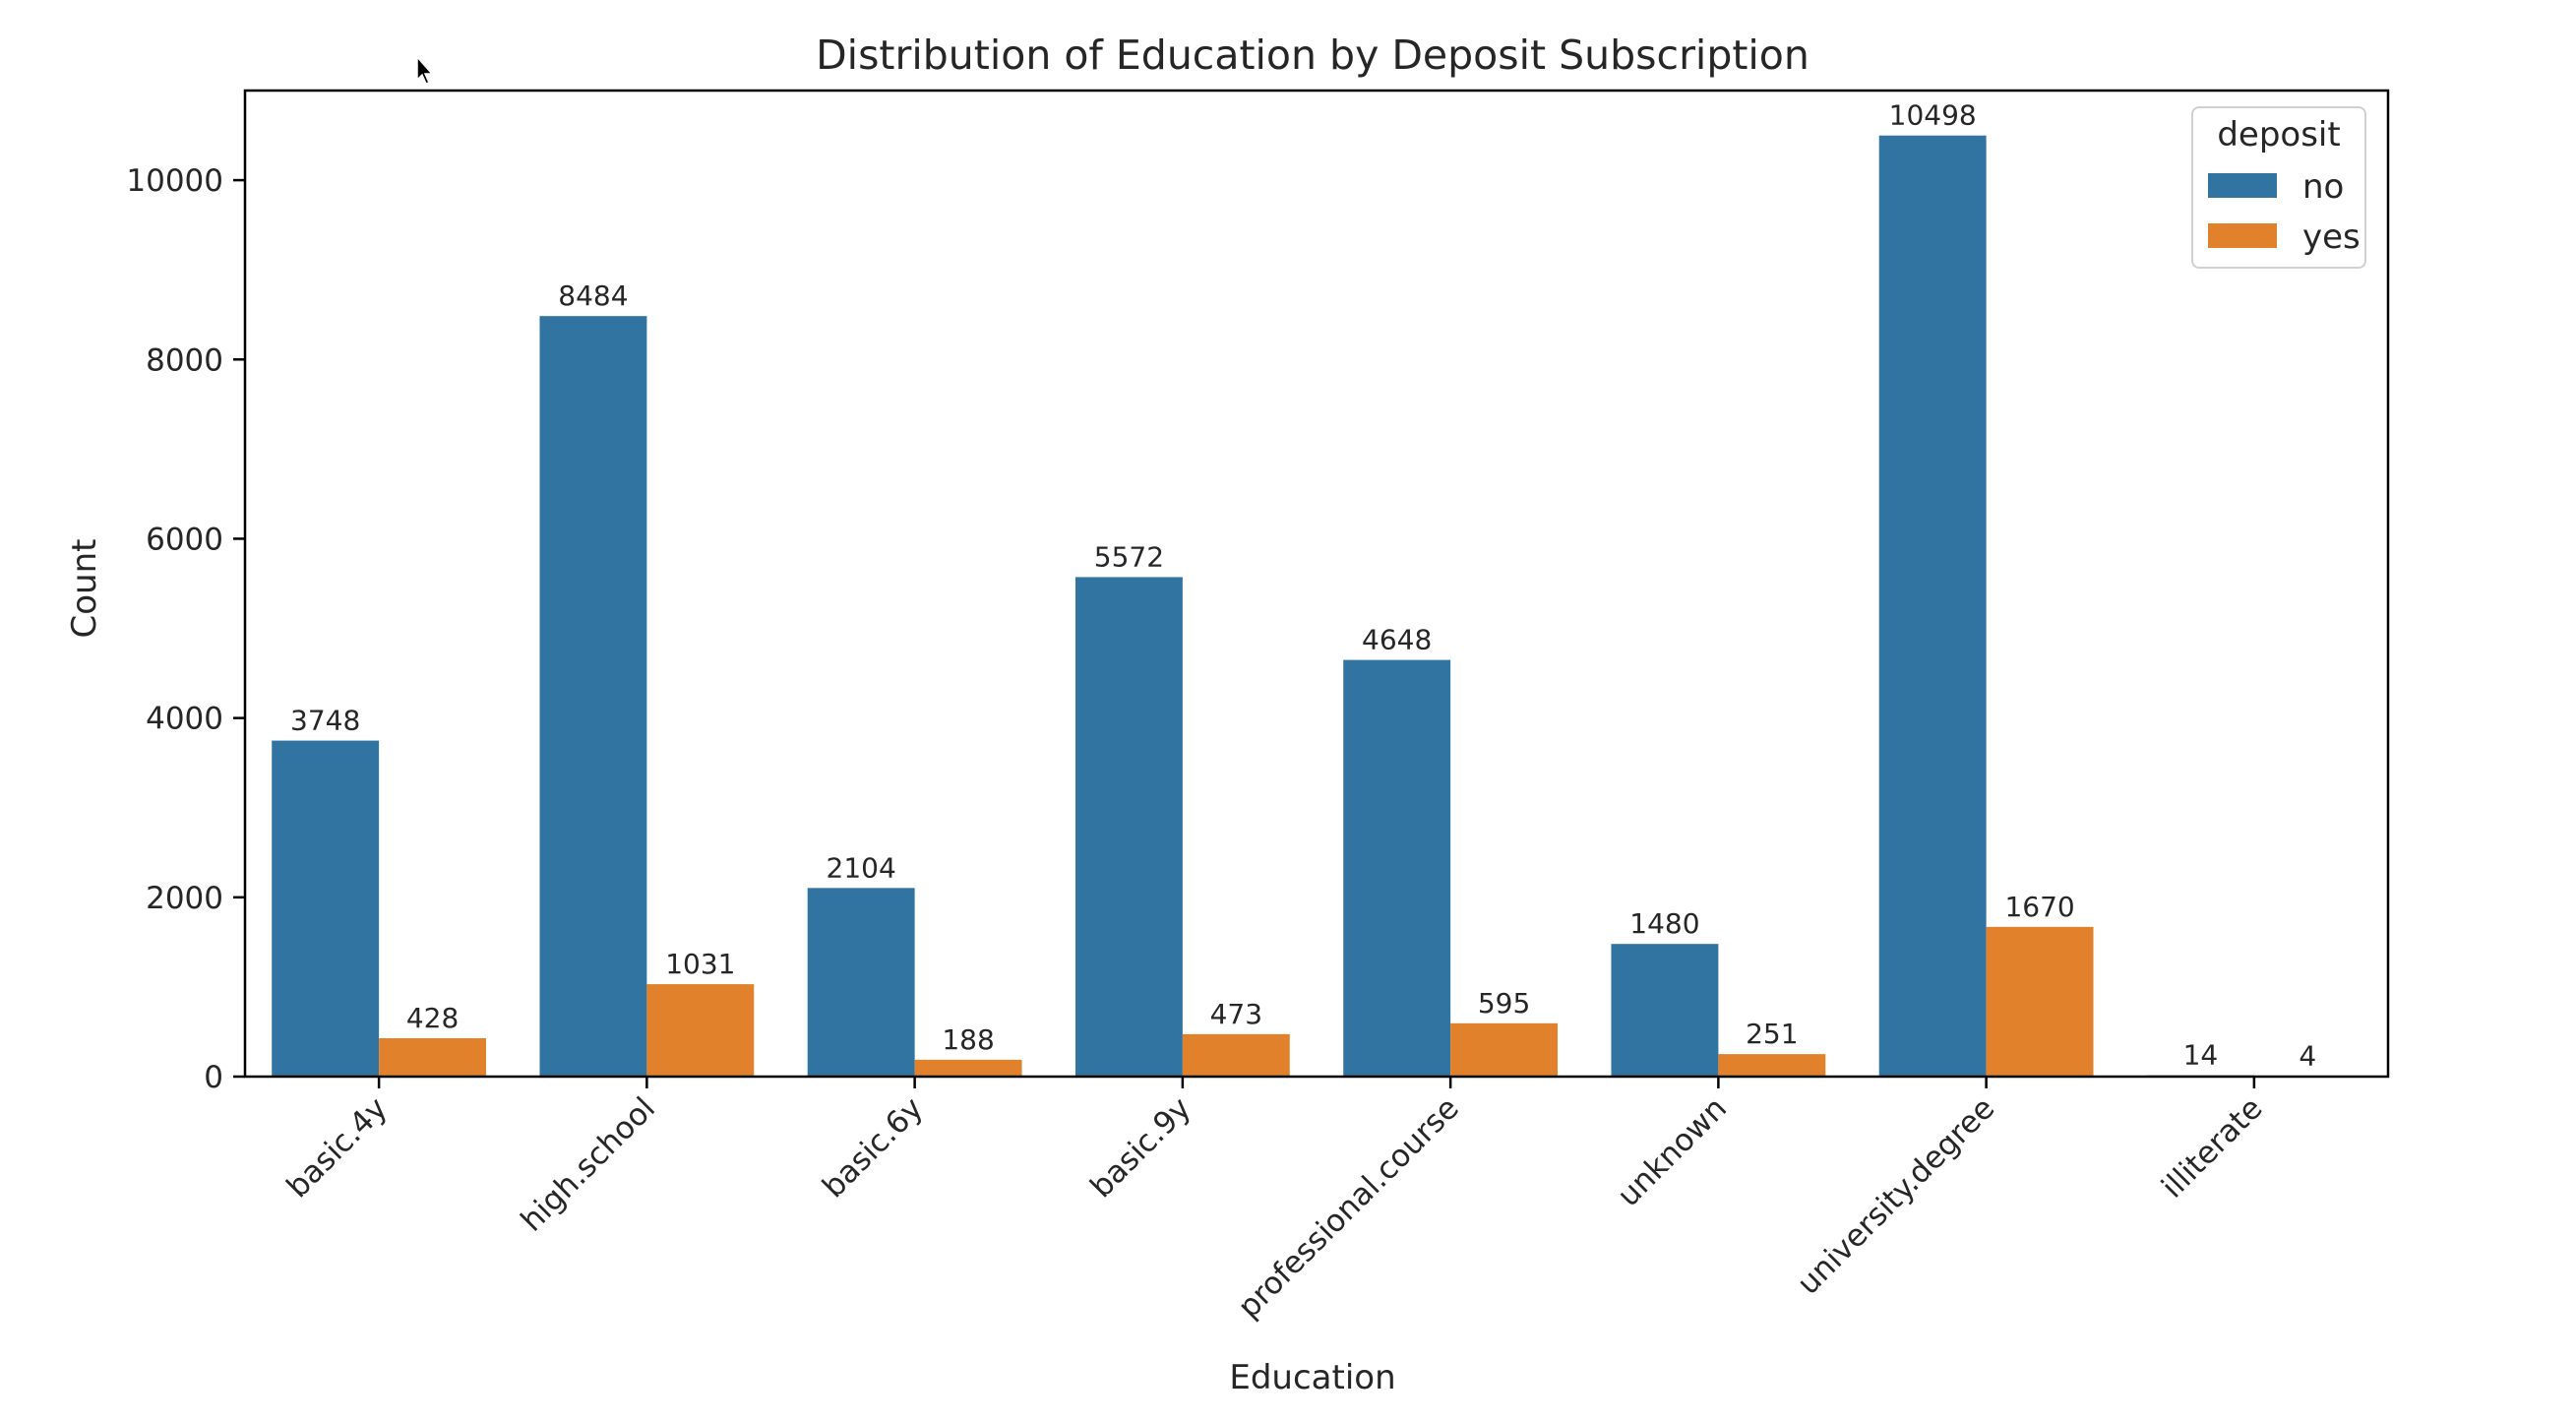 This screenshot has width=2576, height=1423. I want to click on data-label-no-basic.9y: 5572, so click(1129, 556).